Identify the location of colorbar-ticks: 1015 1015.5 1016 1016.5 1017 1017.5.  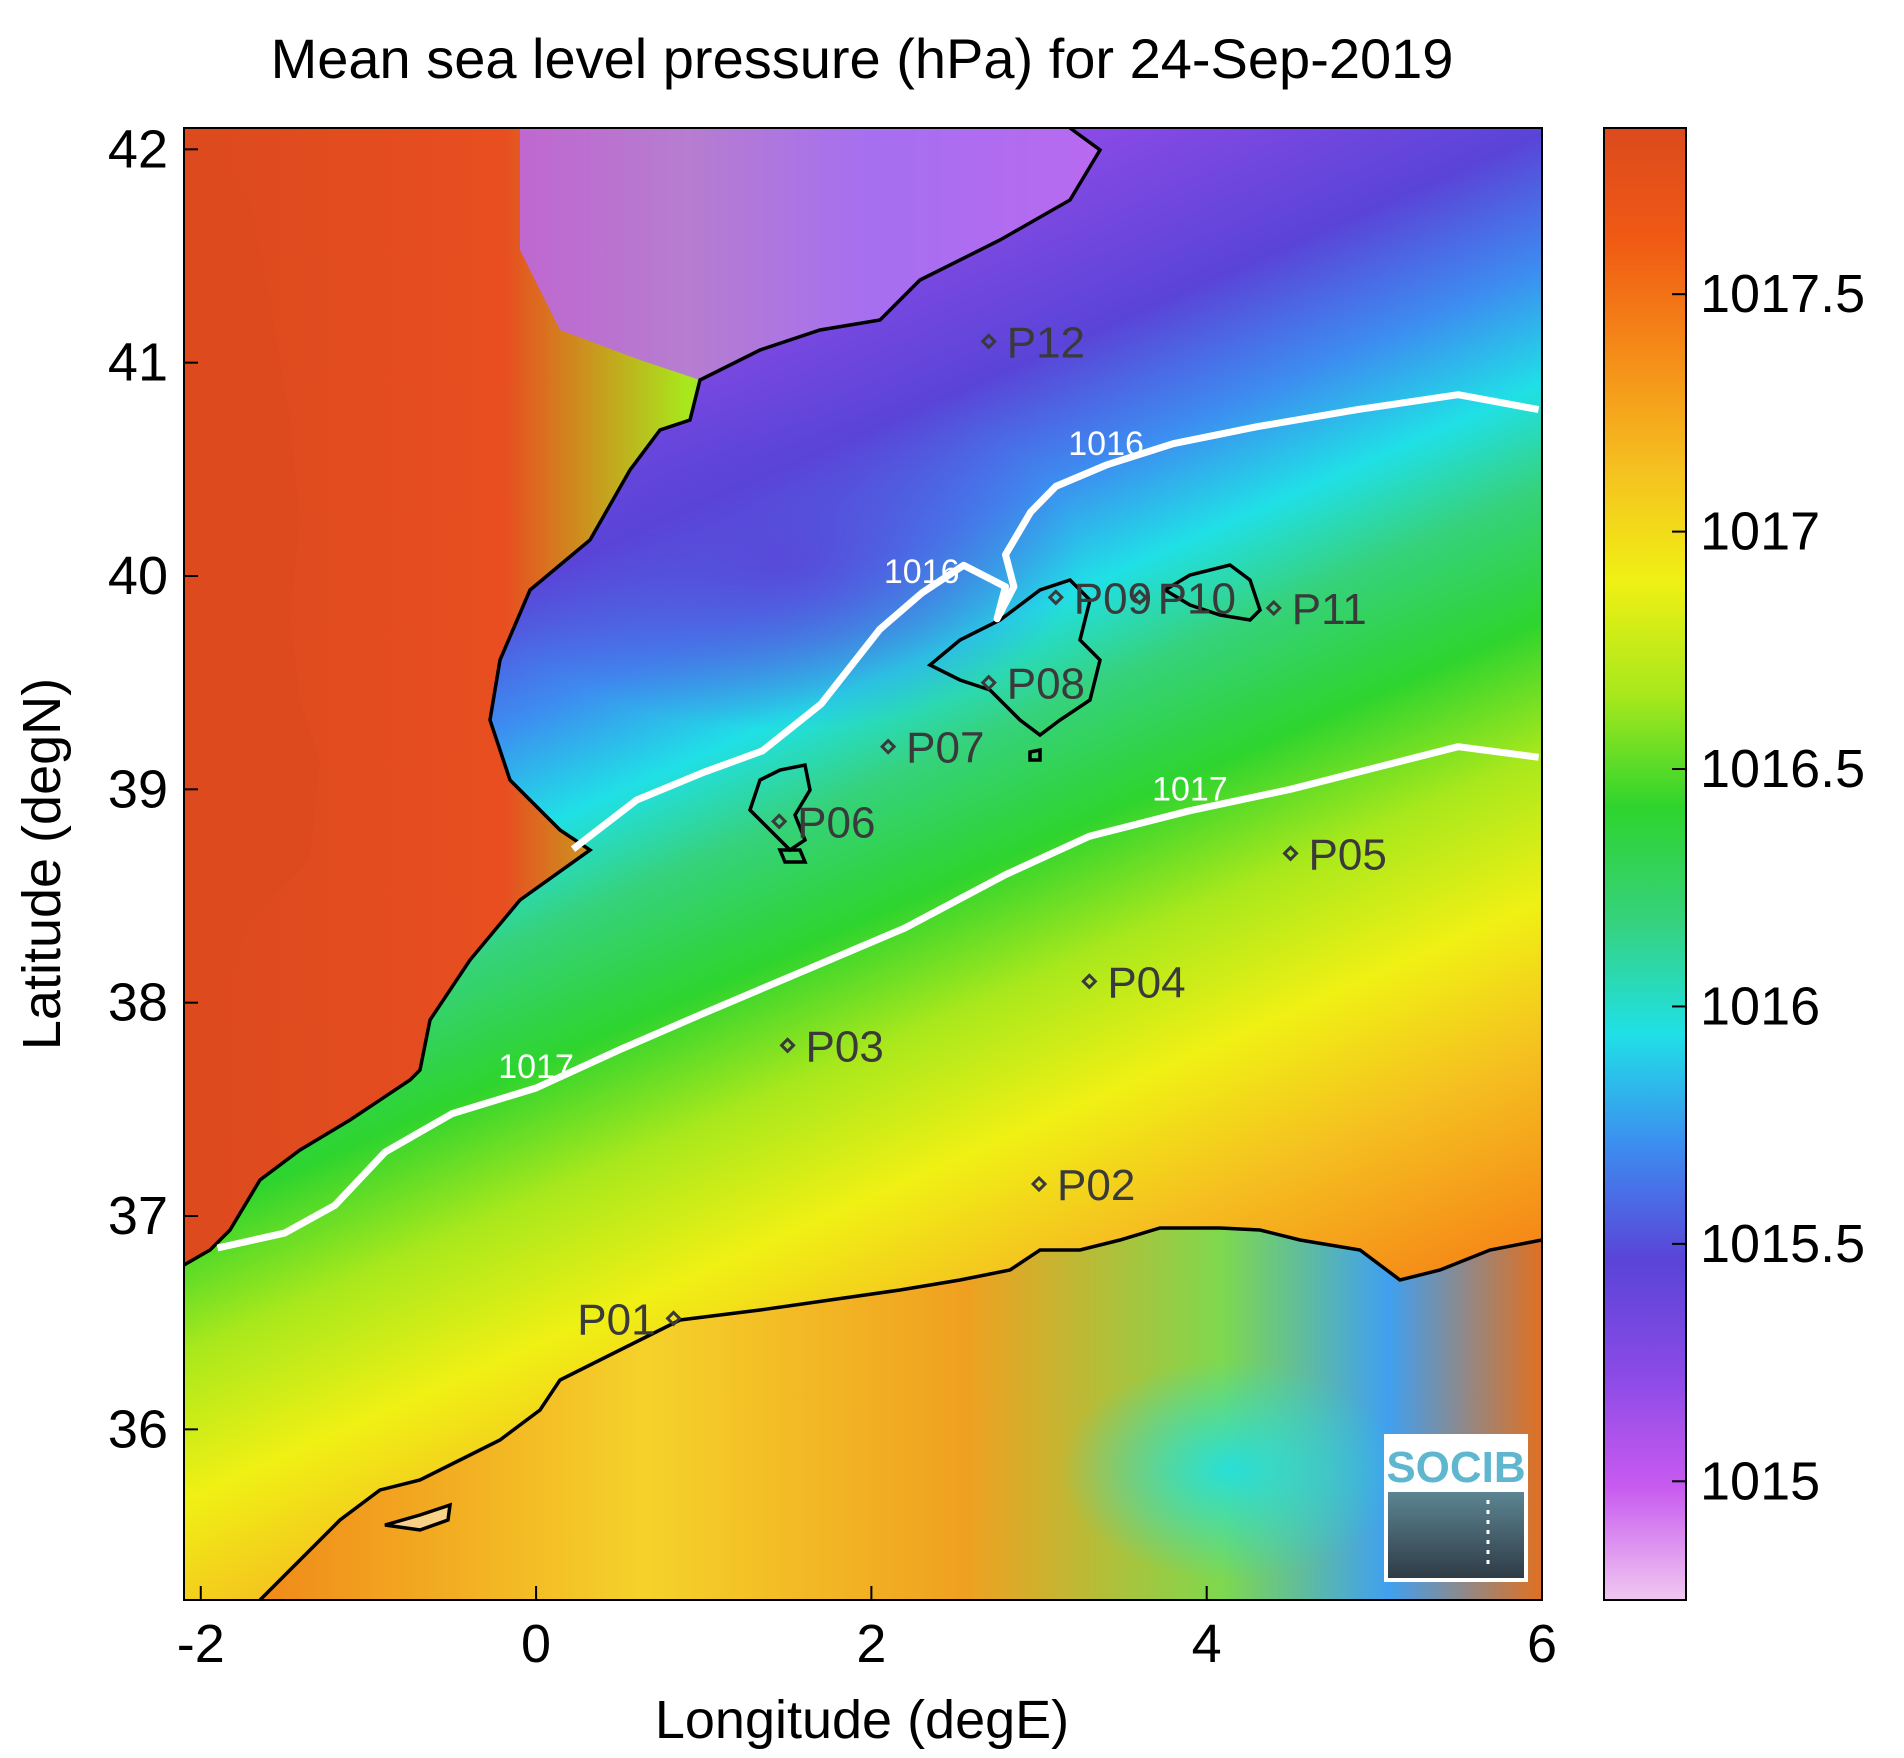
(1768, 887).